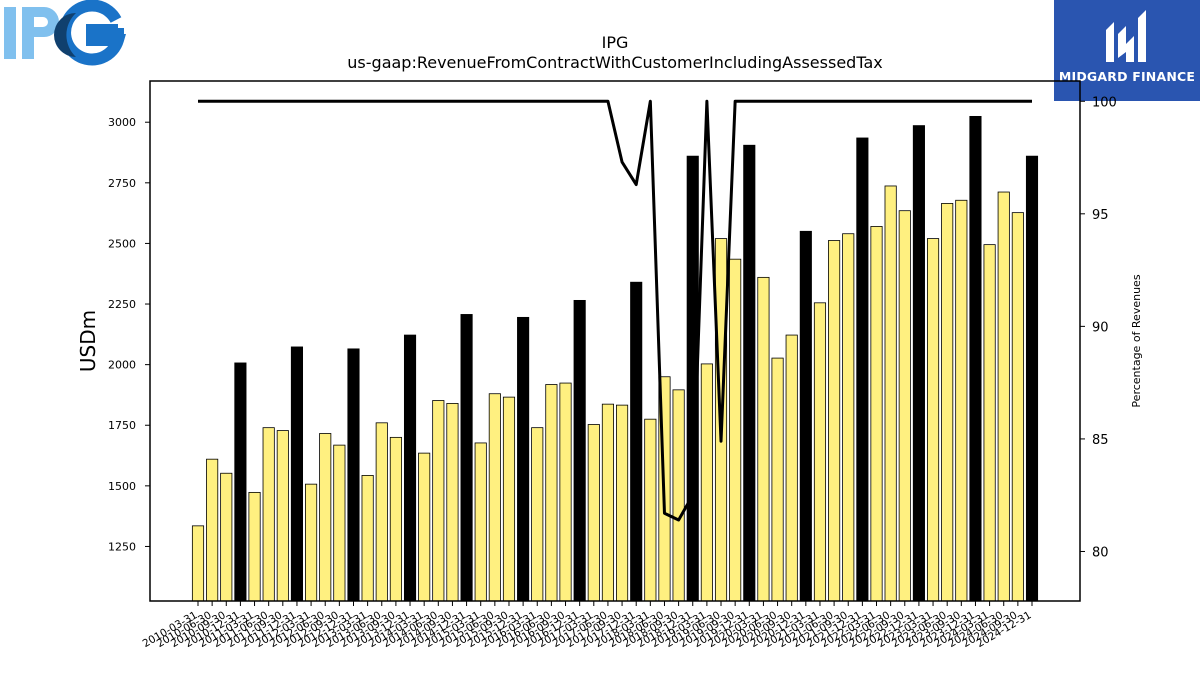  I want to click on y-tick-label: 2500, so click(122, 243).